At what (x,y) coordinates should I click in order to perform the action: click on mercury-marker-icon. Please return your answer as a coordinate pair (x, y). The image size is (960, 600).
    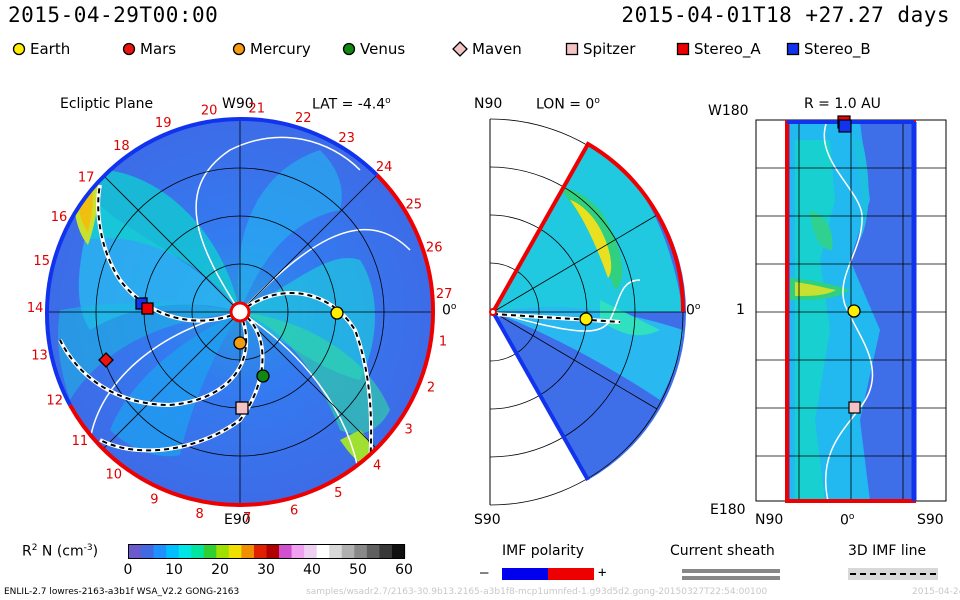
    Looking at the image, I should click on (239, 49).